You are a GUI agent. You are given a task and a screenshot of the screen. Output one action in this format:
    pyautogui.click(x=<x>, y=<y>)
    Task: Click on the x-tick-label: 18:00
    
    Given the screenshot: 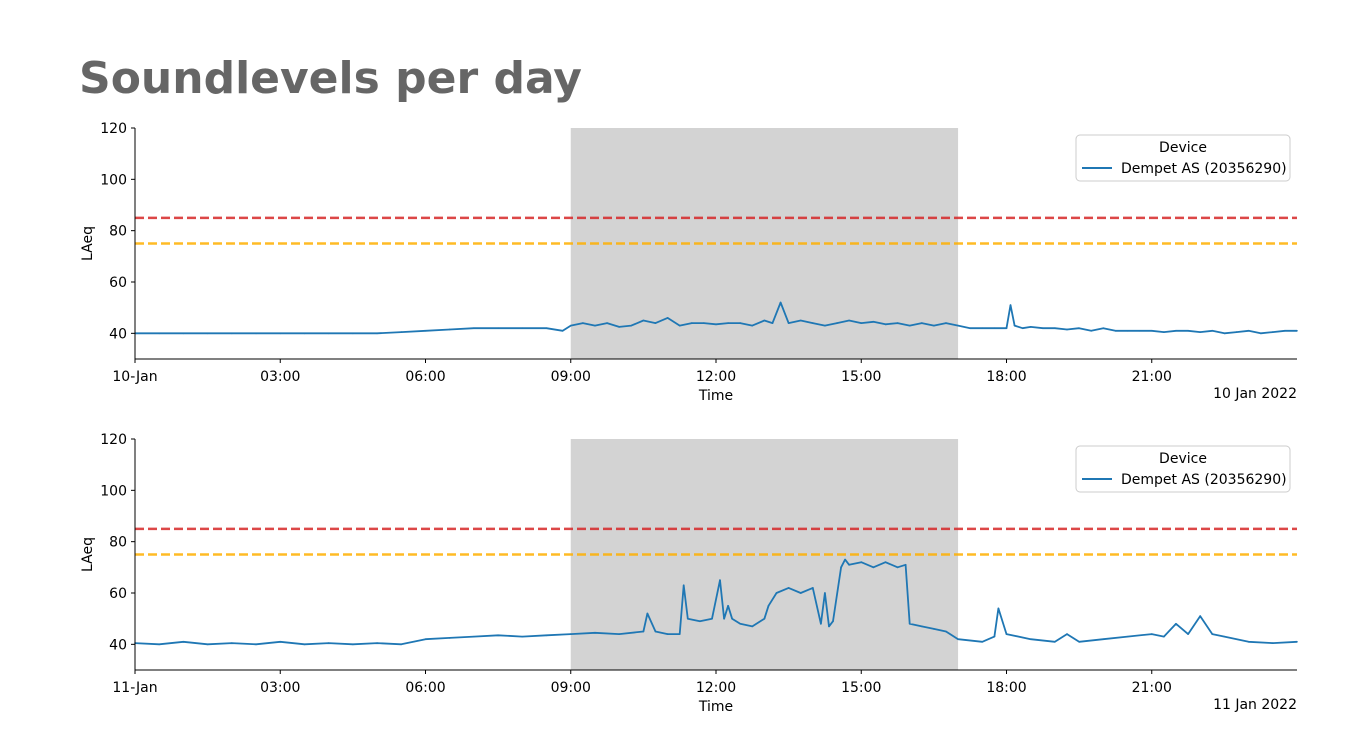 What is the action you would take?
    pyautogui.click(x=1006, y=377)
    